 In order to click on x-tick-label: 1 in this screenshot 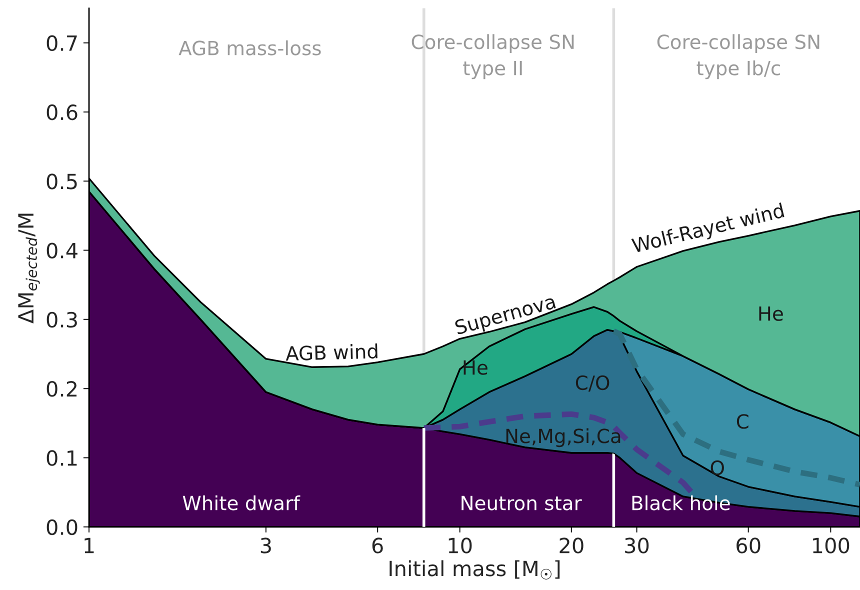, I will do `click(89, 546)`.